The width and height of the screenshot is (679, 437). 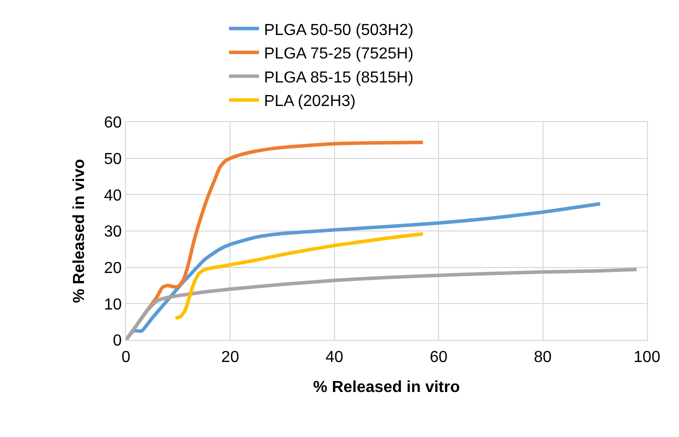 What do you see at coordinates (339, 30) in the screenshot?
I see `legend-label: PLGA 50-50 (503H2)` at bounding box center [339, 30].